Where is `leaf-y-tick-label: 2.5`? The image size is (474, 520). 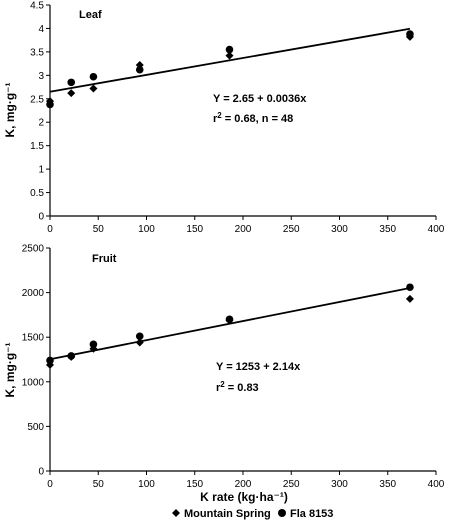 leaf-y-tick-label: 2.5 is located at coordinates (37, 99).